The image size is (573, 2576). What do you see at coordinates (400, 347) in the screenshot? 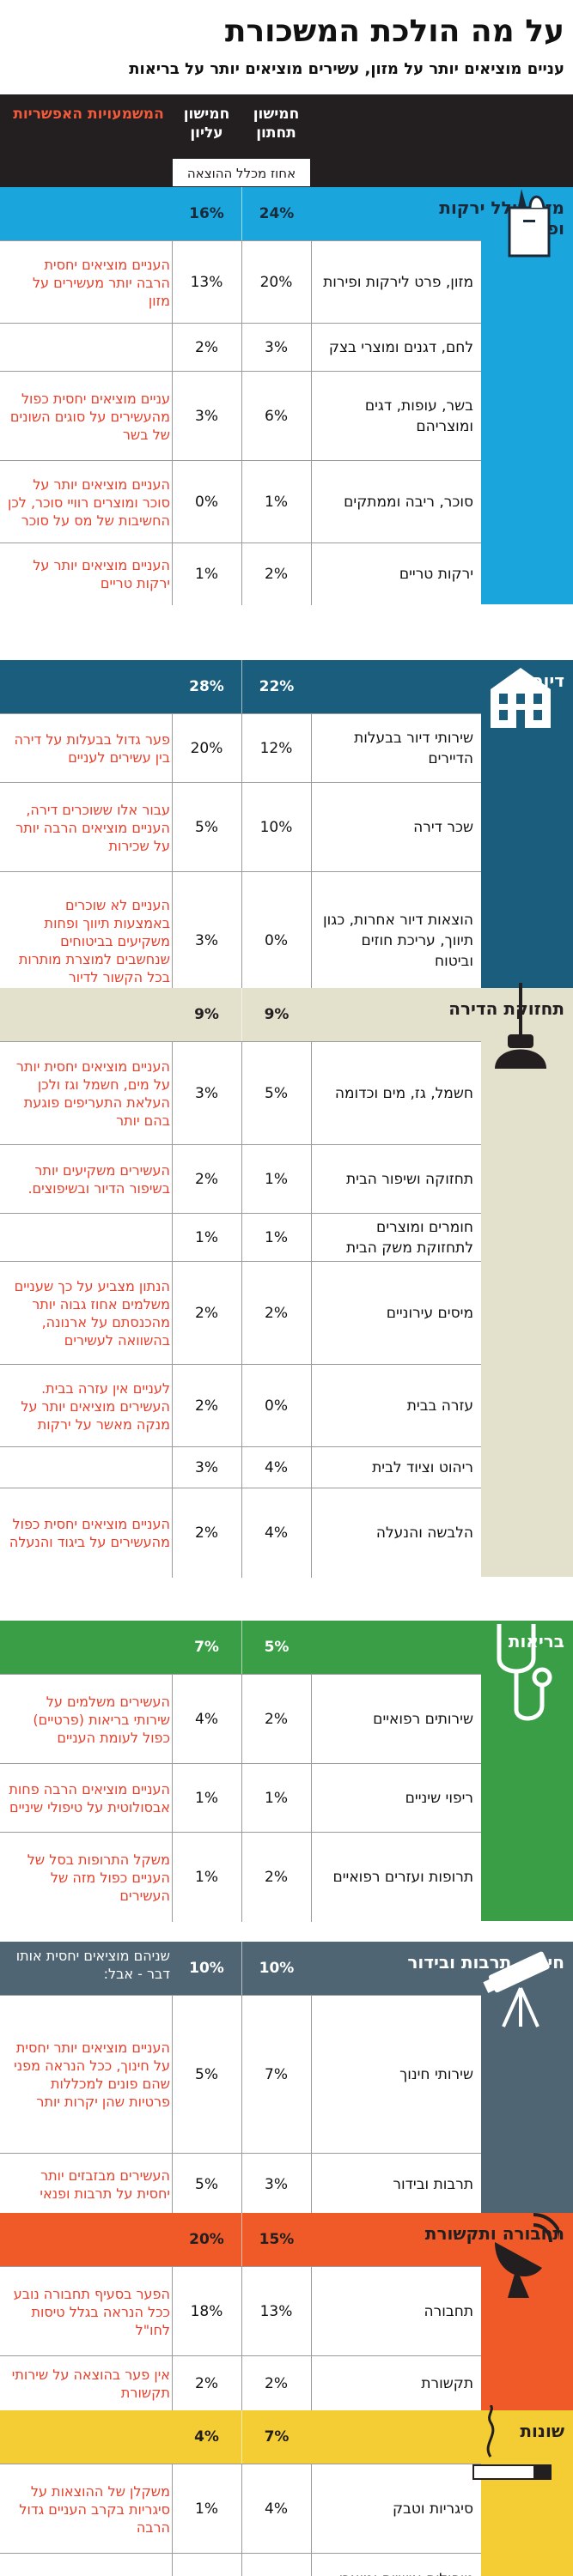
I see `row-label: לחם, דגנים ומוצרי בצק` at bounding box center [400, 347].